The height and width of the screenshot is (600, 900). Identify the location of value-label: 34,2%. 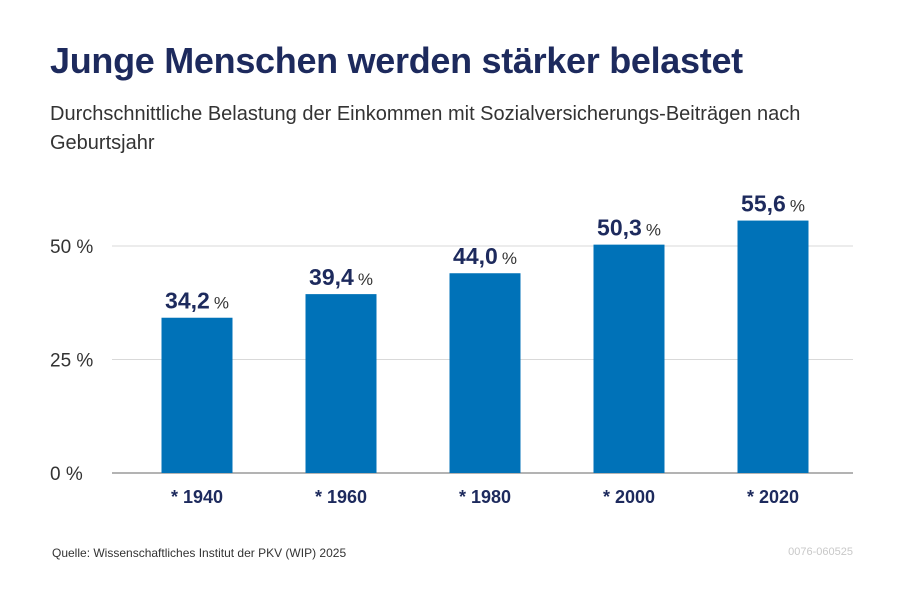
(197, 301).